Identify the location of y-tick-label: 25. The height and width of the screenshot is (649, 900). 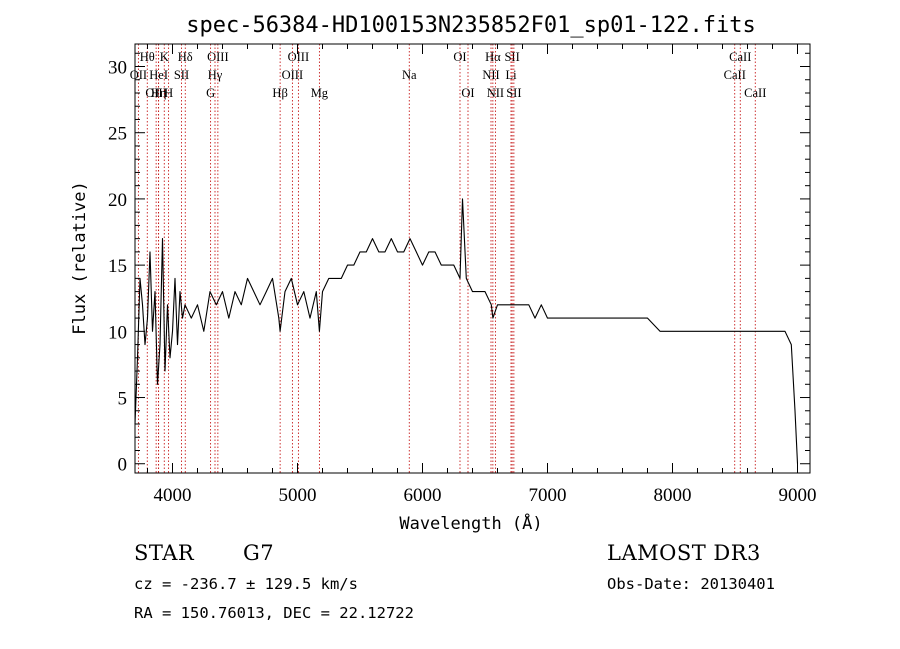
(117, 134).